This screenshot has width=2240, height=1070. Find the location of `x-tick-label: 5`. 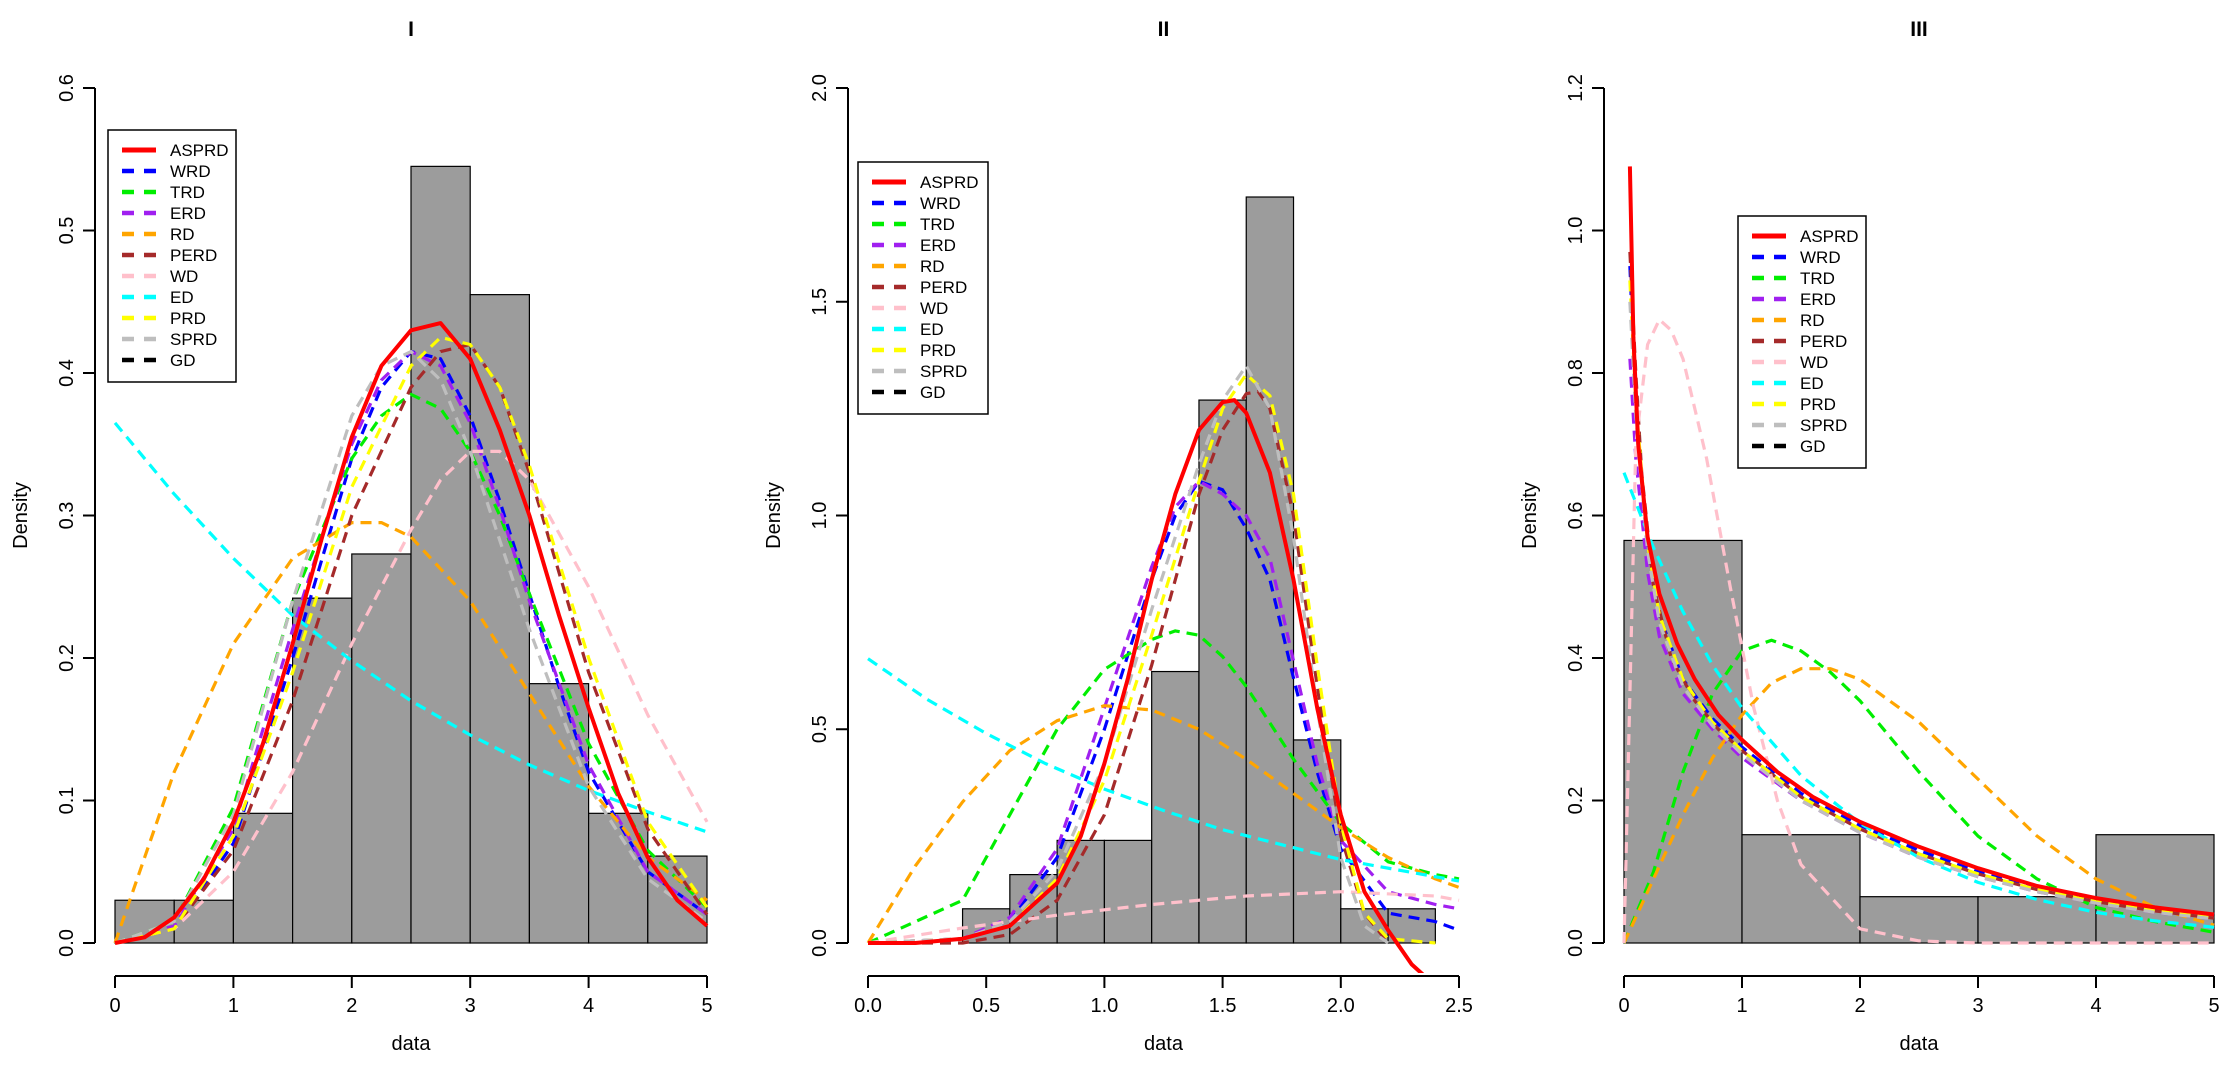

x-tick-label: 5 is located at coordinates (706, 1006).